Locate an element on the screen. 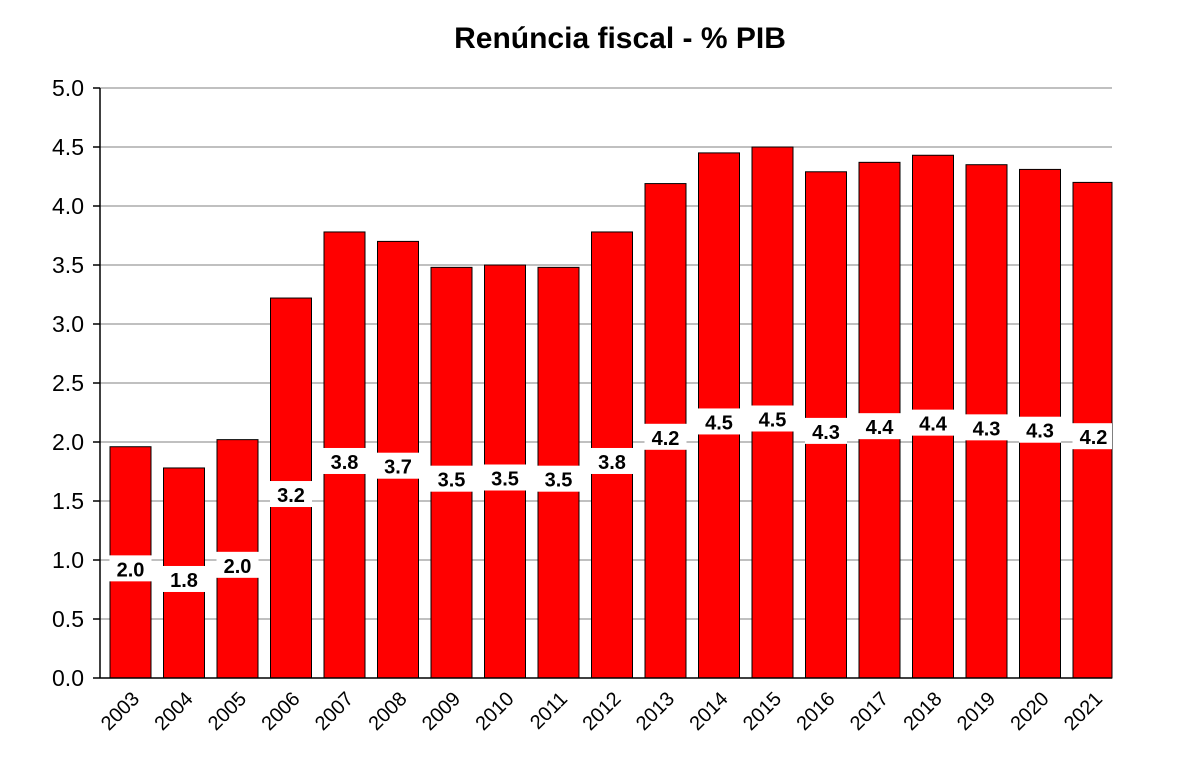 This screenshot has height=762, width=1179. x-tick-label: 2013 is located at coordinates (655, 711).